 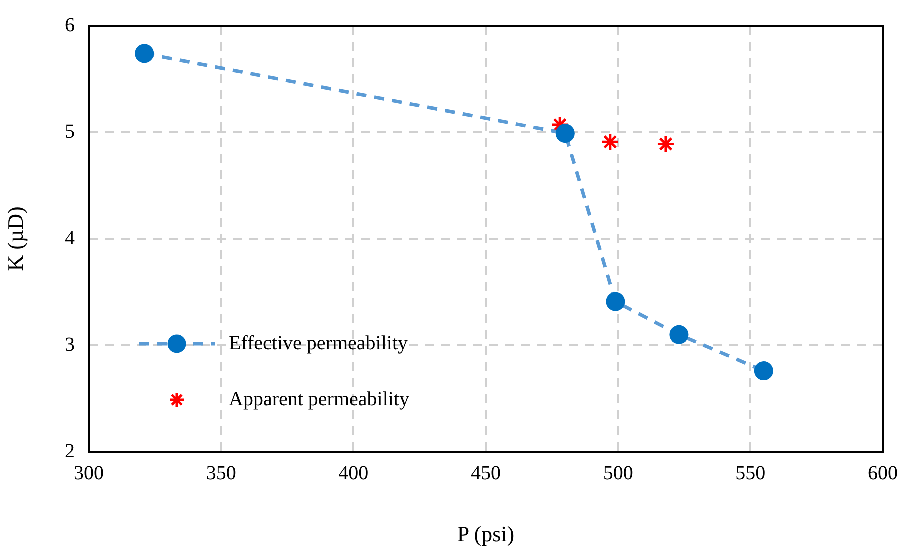 I want to click on x-tick-label: 450, so click(x=486, y=473).